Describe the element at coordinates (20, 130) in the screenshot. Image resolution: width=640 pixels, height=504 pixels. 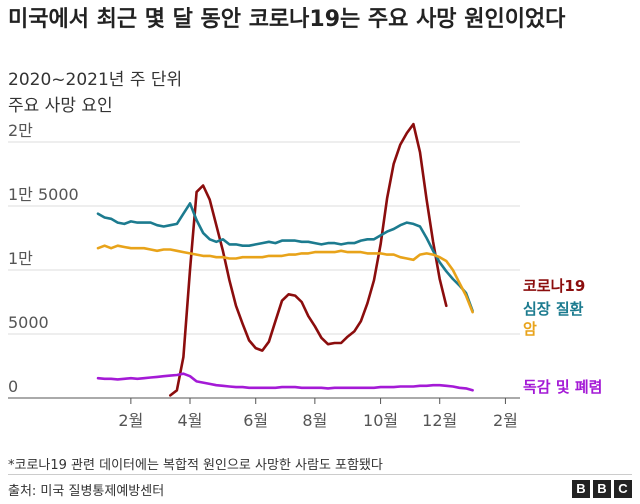
I see `y-tick-label: 2만` at that location.